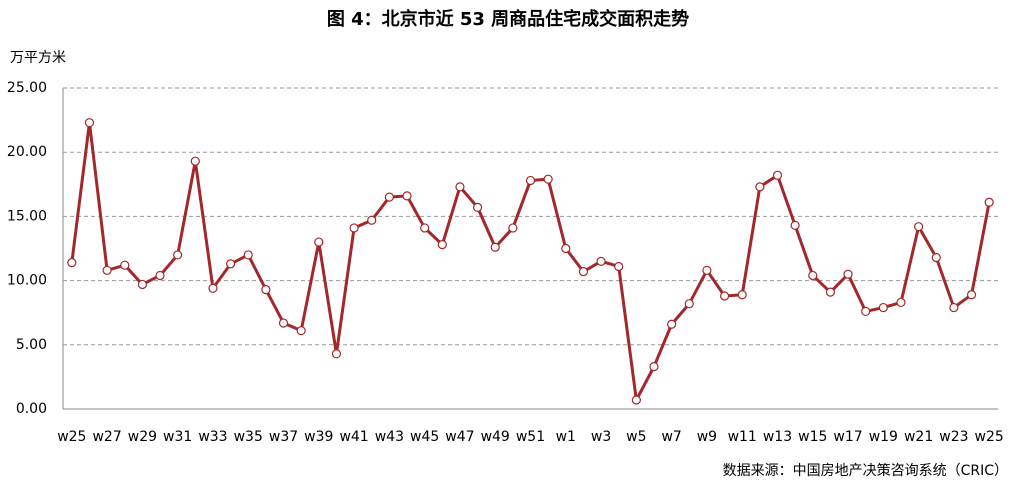 The image size is (1017, 487). What do you see at coordinates (212, 437) in the screenshot?
I see `x-tick-label: w33` at bounding box center [212, 437].